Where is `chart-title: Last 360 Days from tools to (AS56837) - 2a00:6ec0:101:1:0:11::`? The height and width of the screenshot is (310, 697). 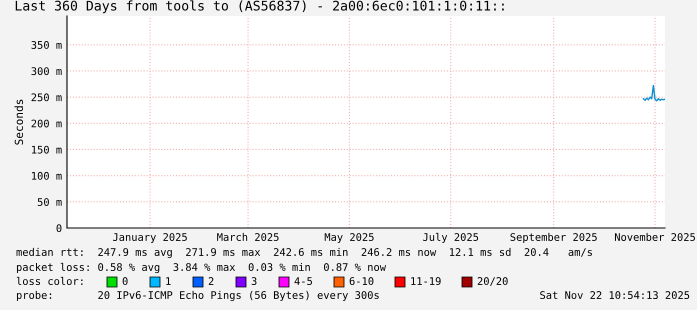 chart-title: Last 360 Days from tools to (AS56837) - 2a00:6ec0:101:1:0:11:: is located at coordinates (260, 7).